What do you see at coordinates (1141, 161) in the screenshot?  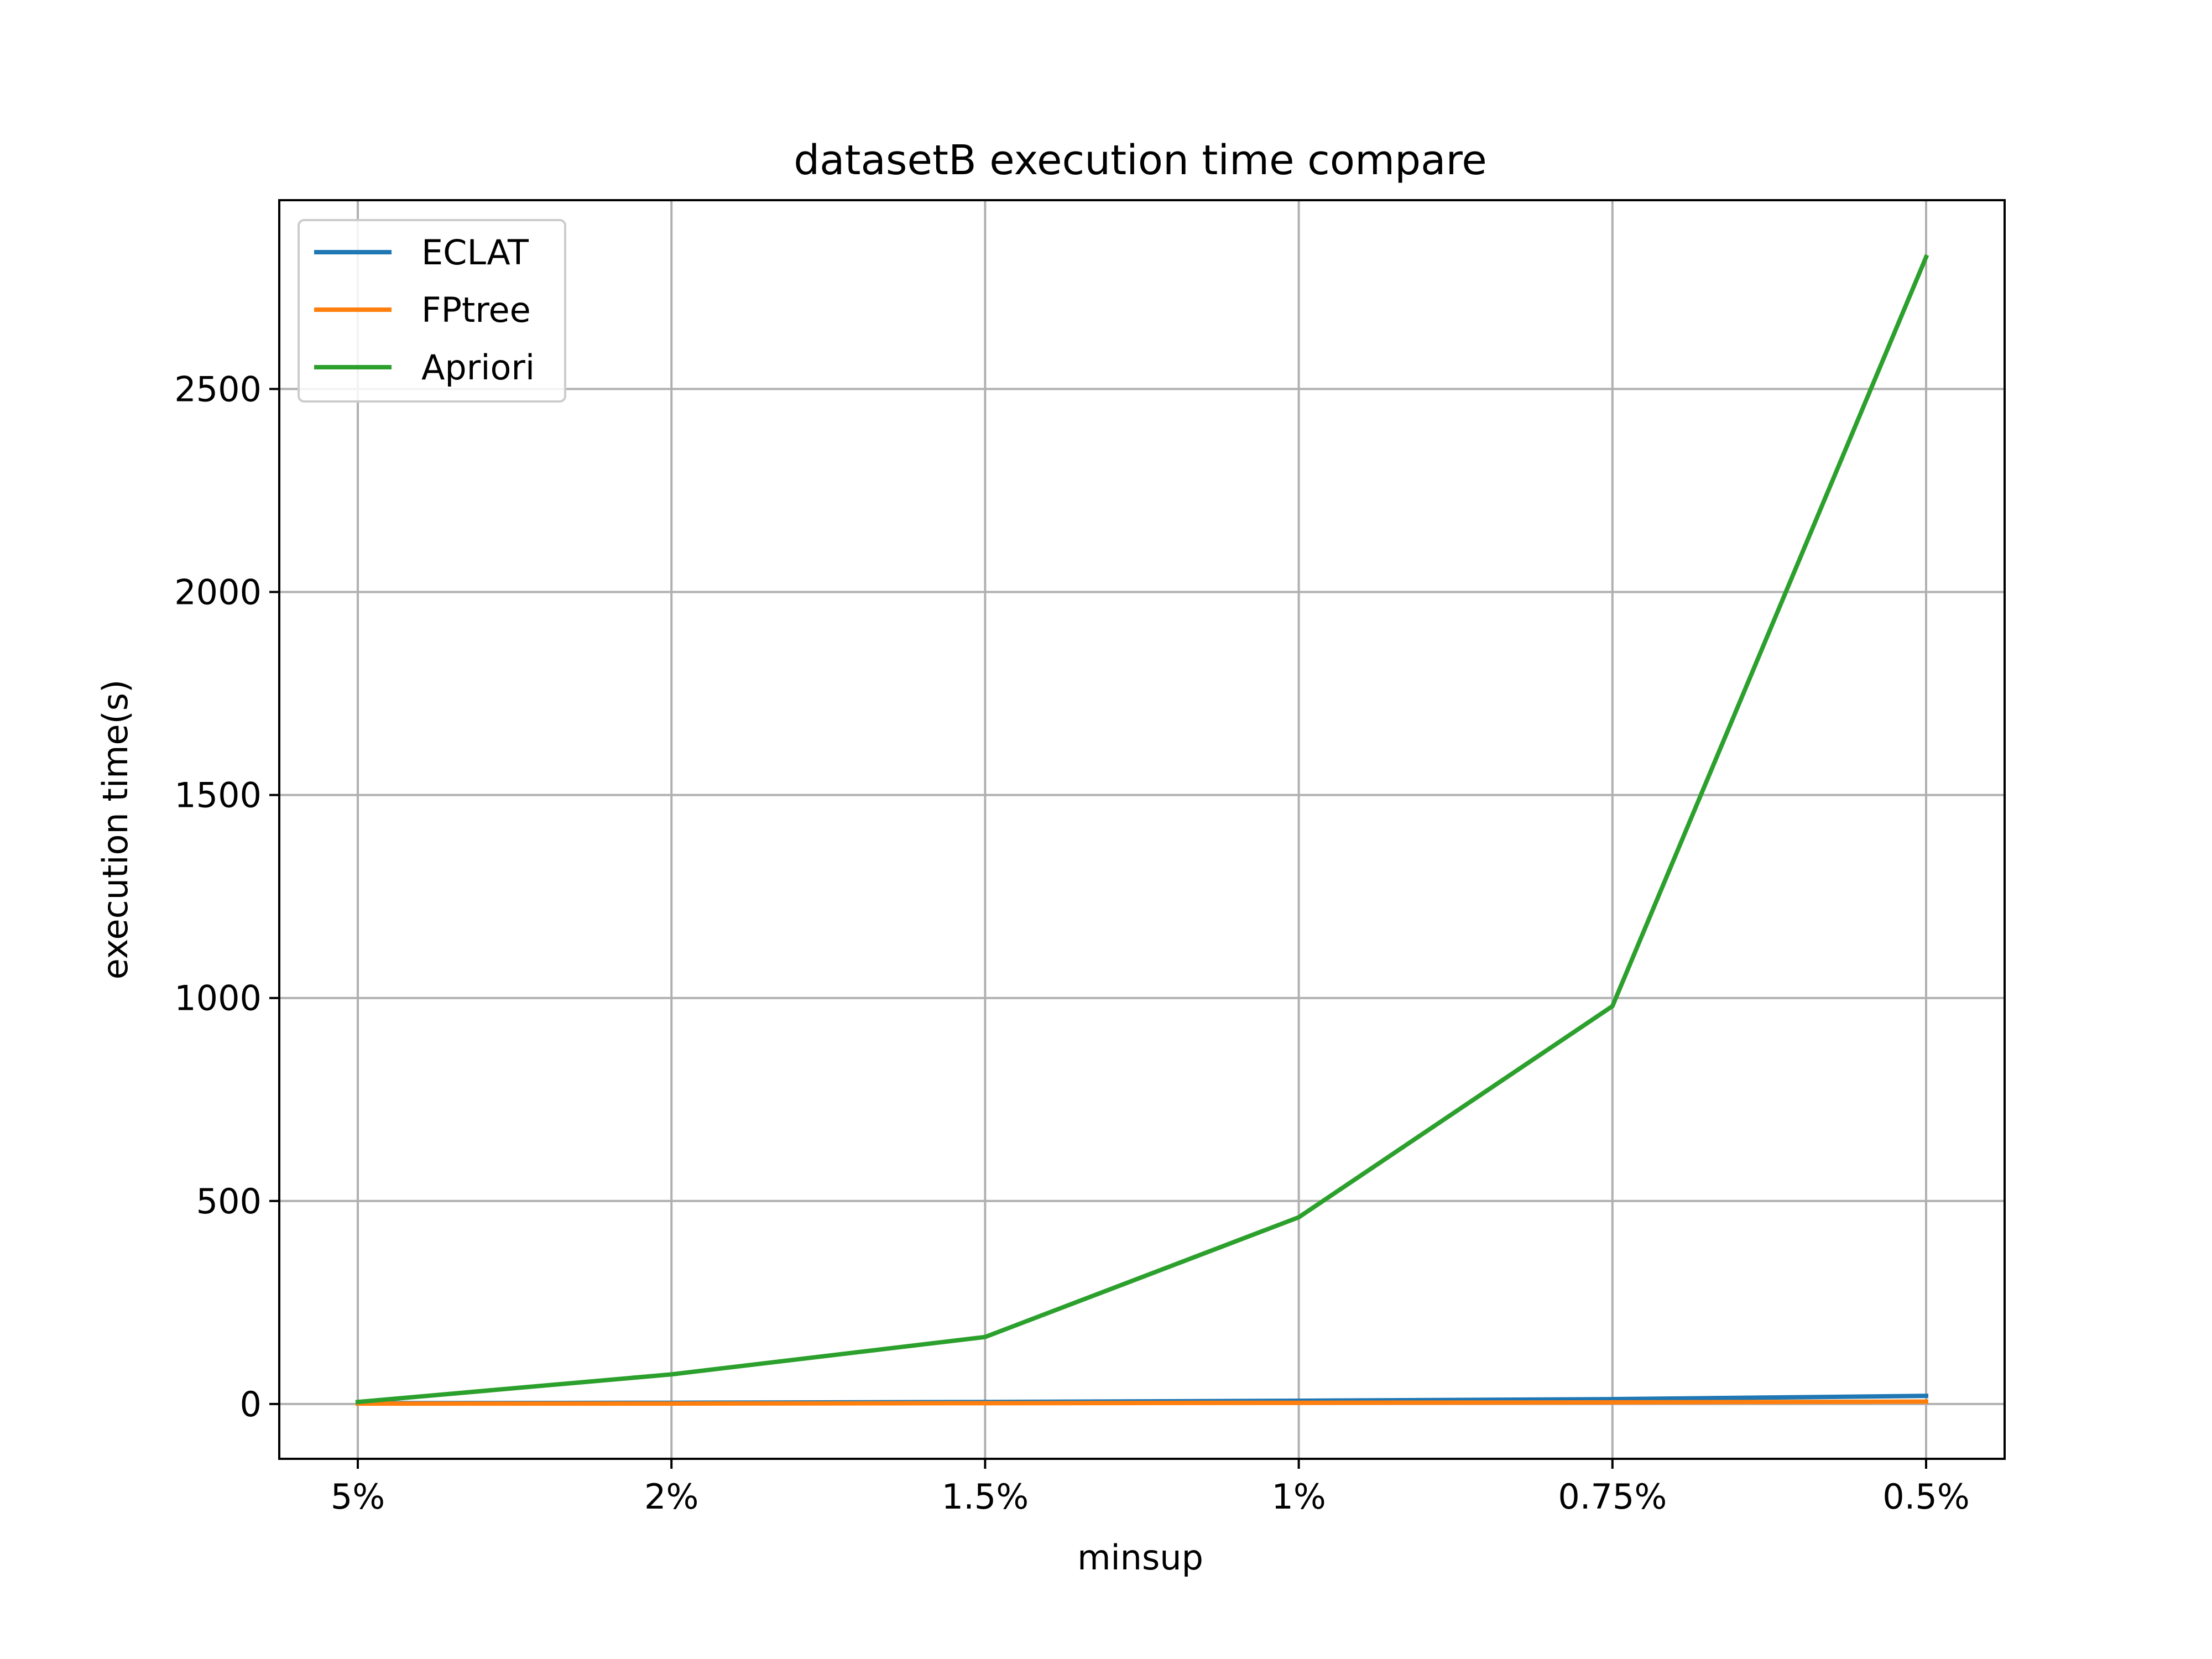 I see `chart-title: datasetB execution time compare` at bounding box center [1141, 161].